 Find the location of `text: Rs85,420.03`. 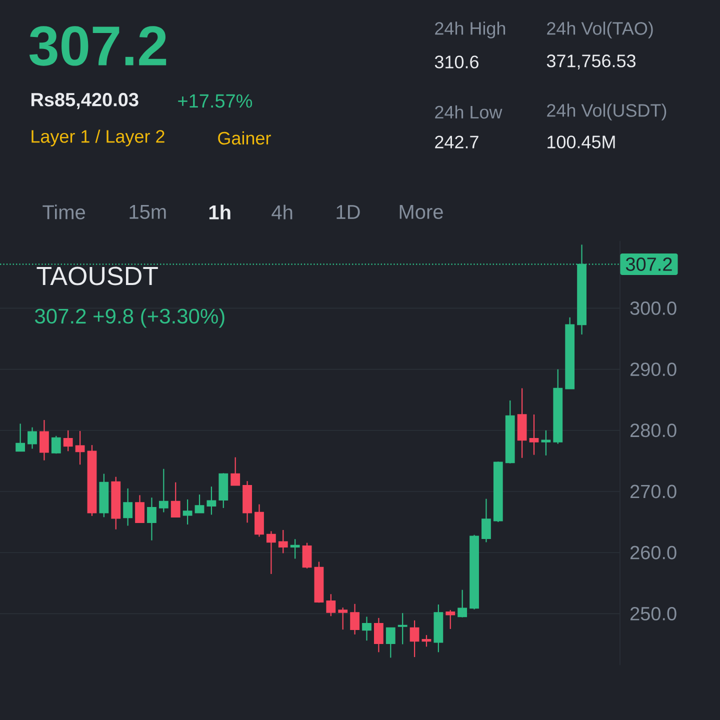

text: Rs85,420.03 is located at coordinates (84, 101).